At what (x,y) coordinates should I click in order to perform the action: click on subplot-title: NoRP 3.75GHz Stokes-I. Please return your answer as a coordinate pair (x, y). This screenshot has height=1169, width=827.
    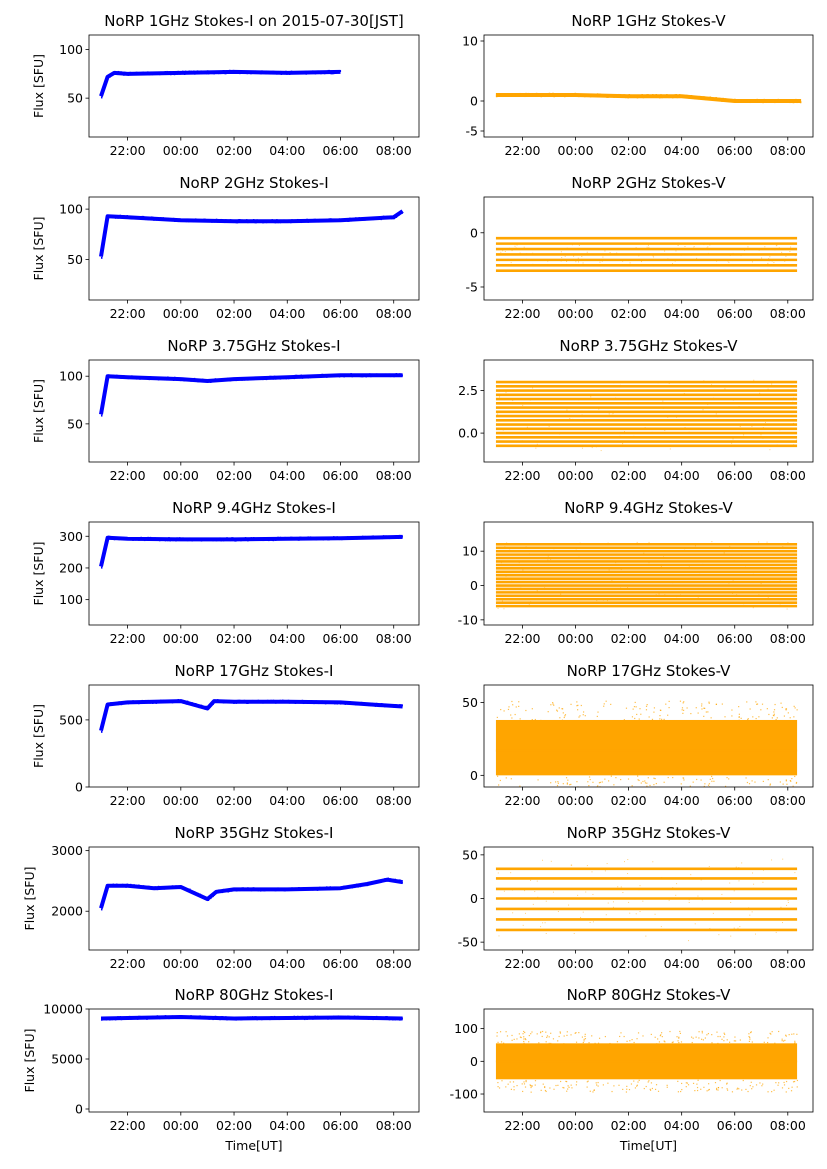
    Looking at the image, I should click on (253, 346).